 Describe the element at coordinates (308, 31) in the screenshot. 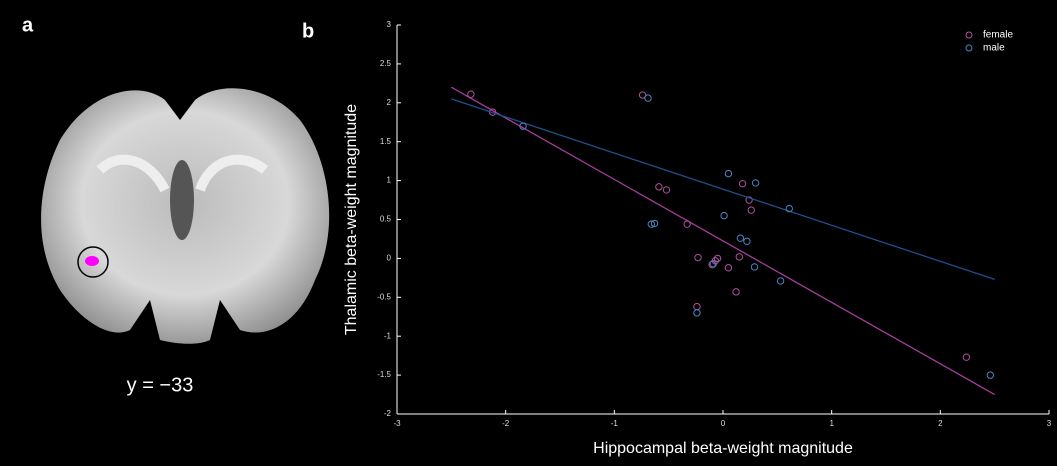

I see `panel-label: b` at that location.